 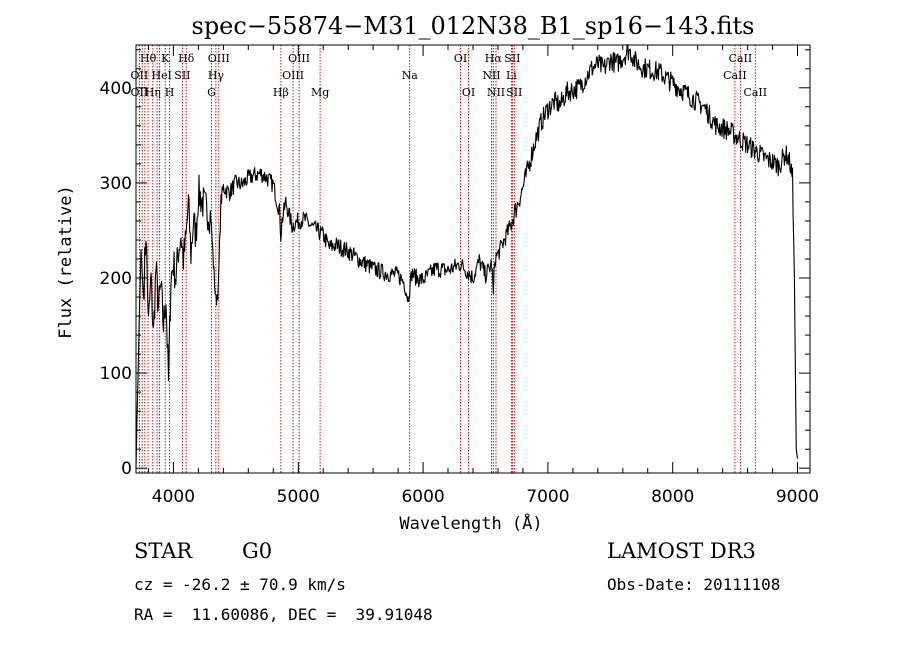 I want to click on line-label-23: Li, so click(x=511, y=75).